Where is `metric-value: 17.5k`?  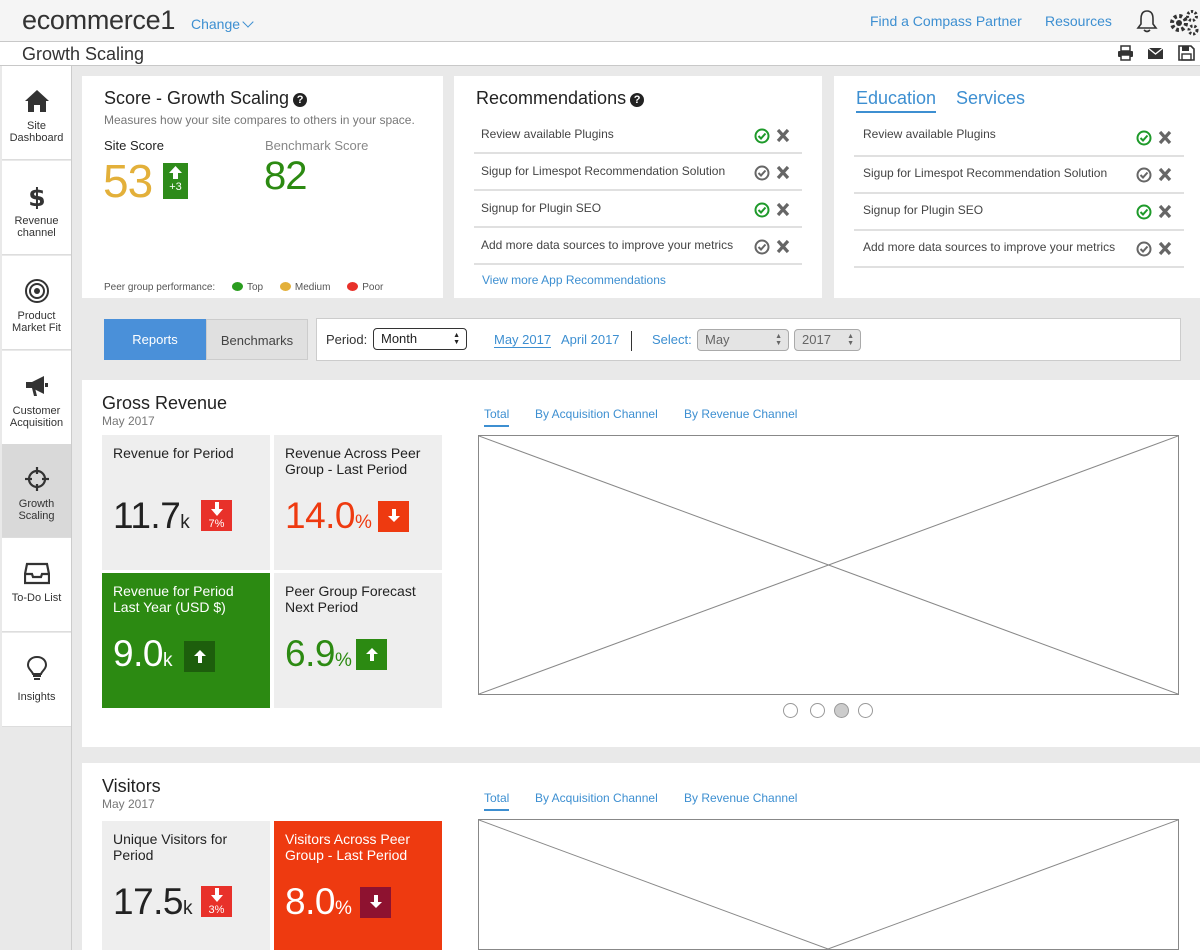
metric-value: 17.5k is located at coordinates (153, 902).